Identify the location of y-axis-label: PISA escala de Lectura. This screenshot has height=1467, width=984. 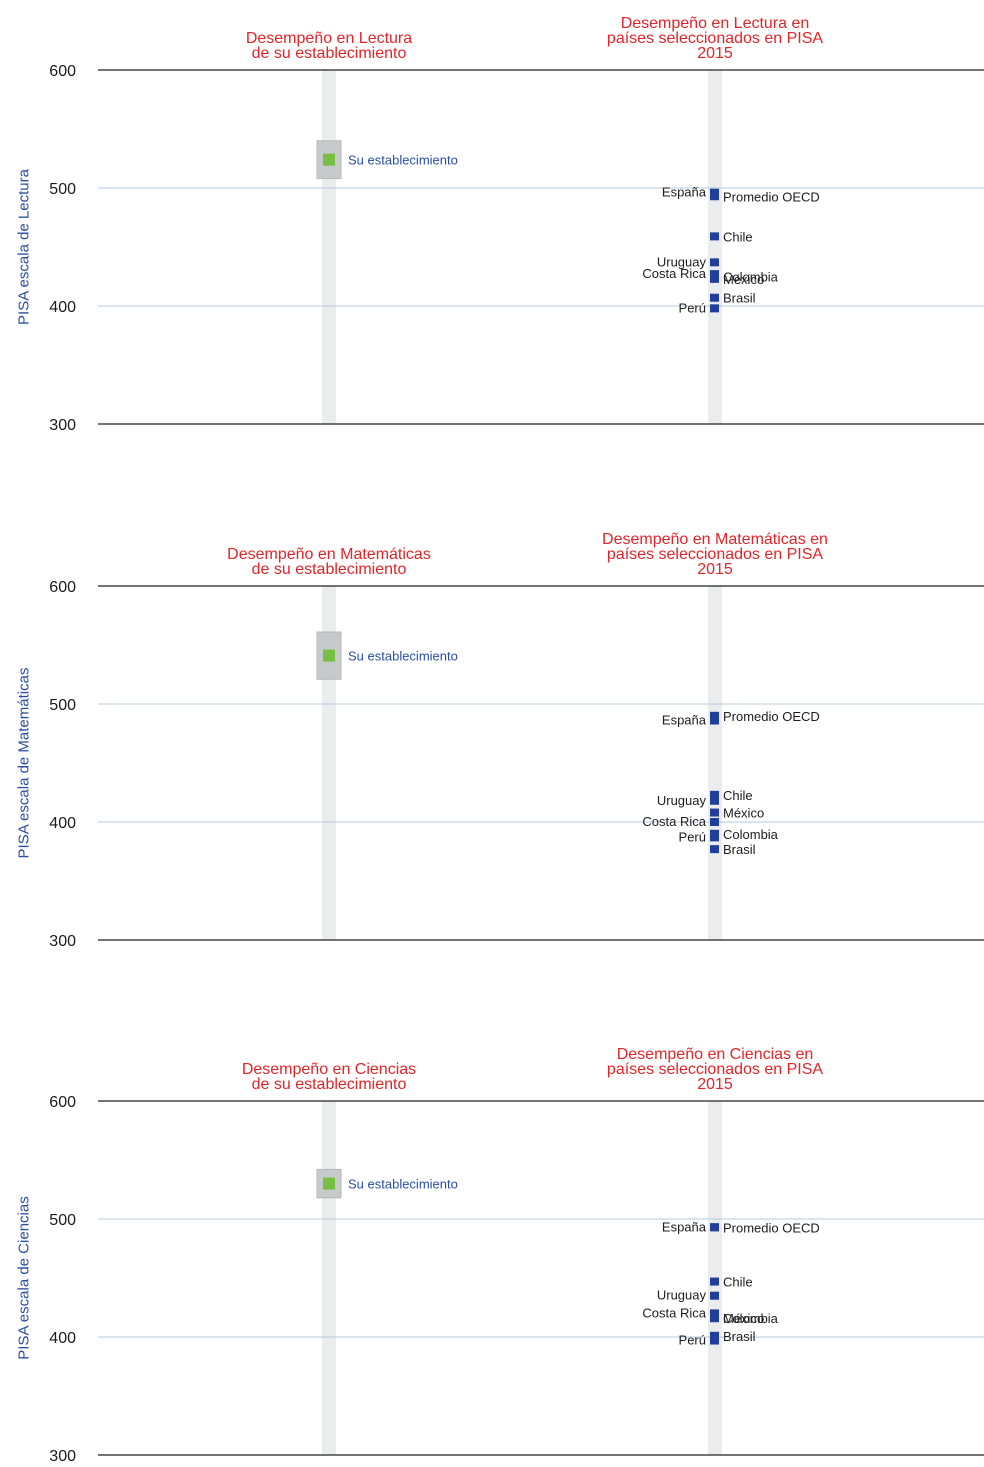
(24, 246).